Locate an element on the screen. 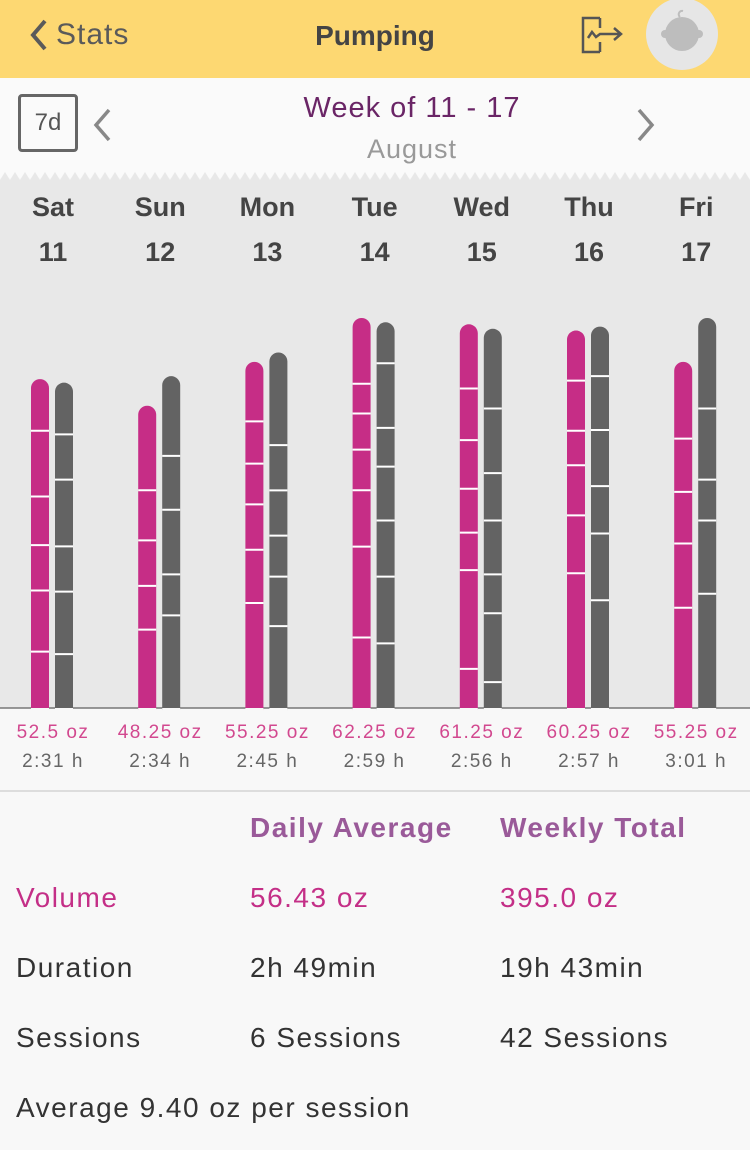 This screenshot has width=750, height=1150. daily-average-header: Daily Average is located at coordinates (351, 827).